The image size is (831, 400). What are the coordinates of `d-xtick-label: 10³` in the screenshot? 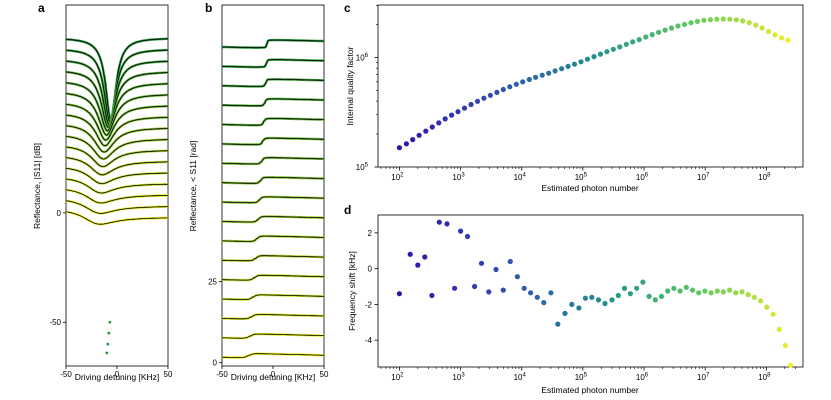 It's located at (458, 378).